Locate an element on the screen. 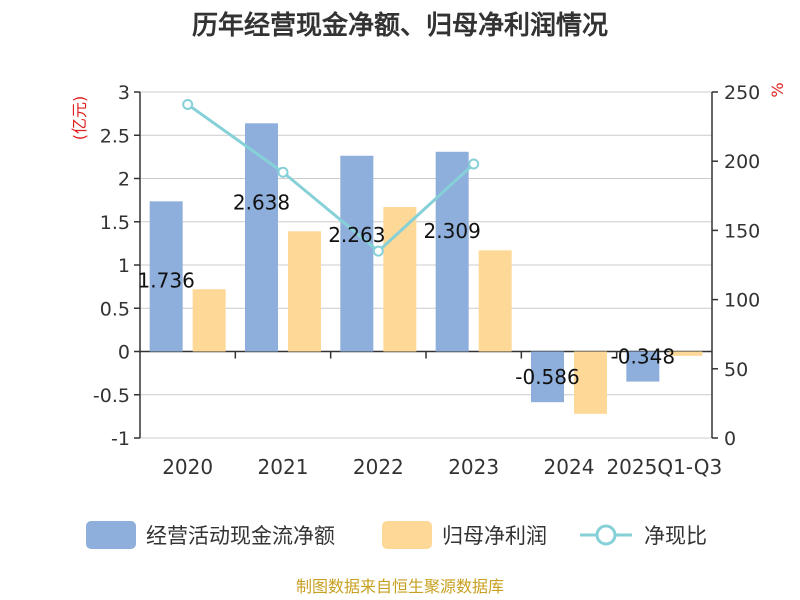  legend: 经营活动现金流净额 归母净利润 净现比 is located at coordinates (396, 535).